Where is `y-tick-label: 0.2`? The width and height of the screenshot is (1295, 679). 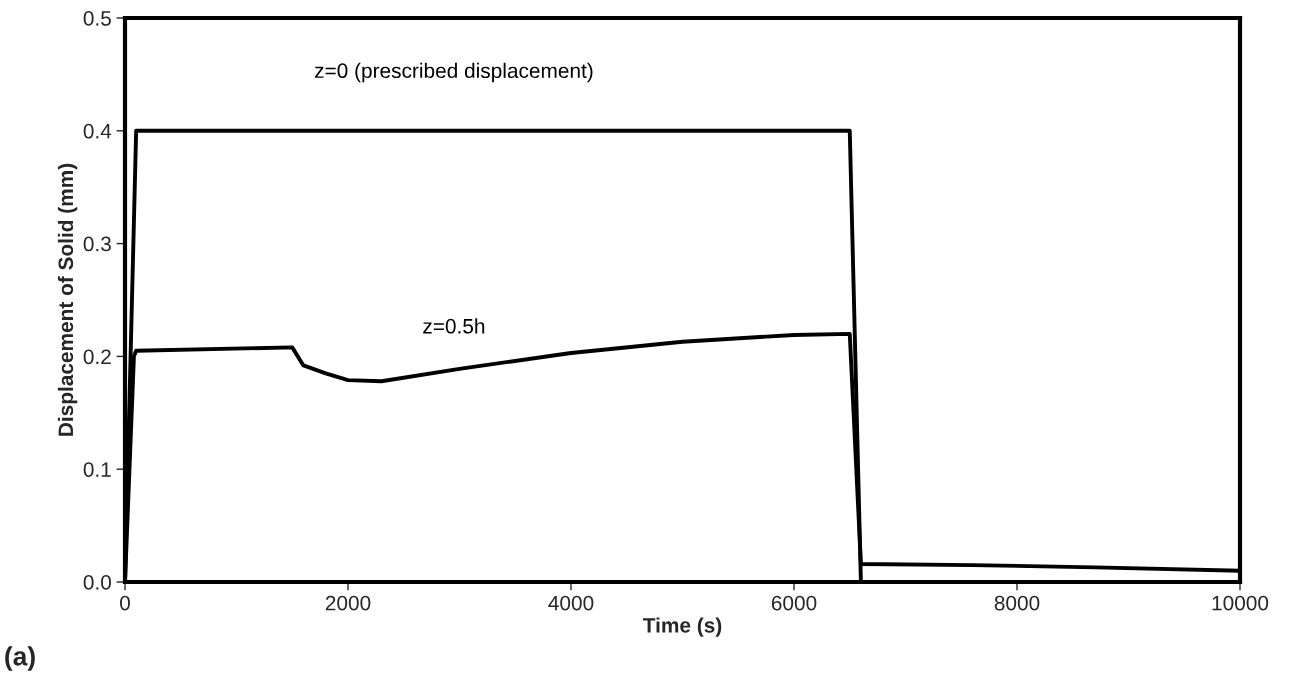 y-tick-label: 0.2 is located at coordinates (97, 357).